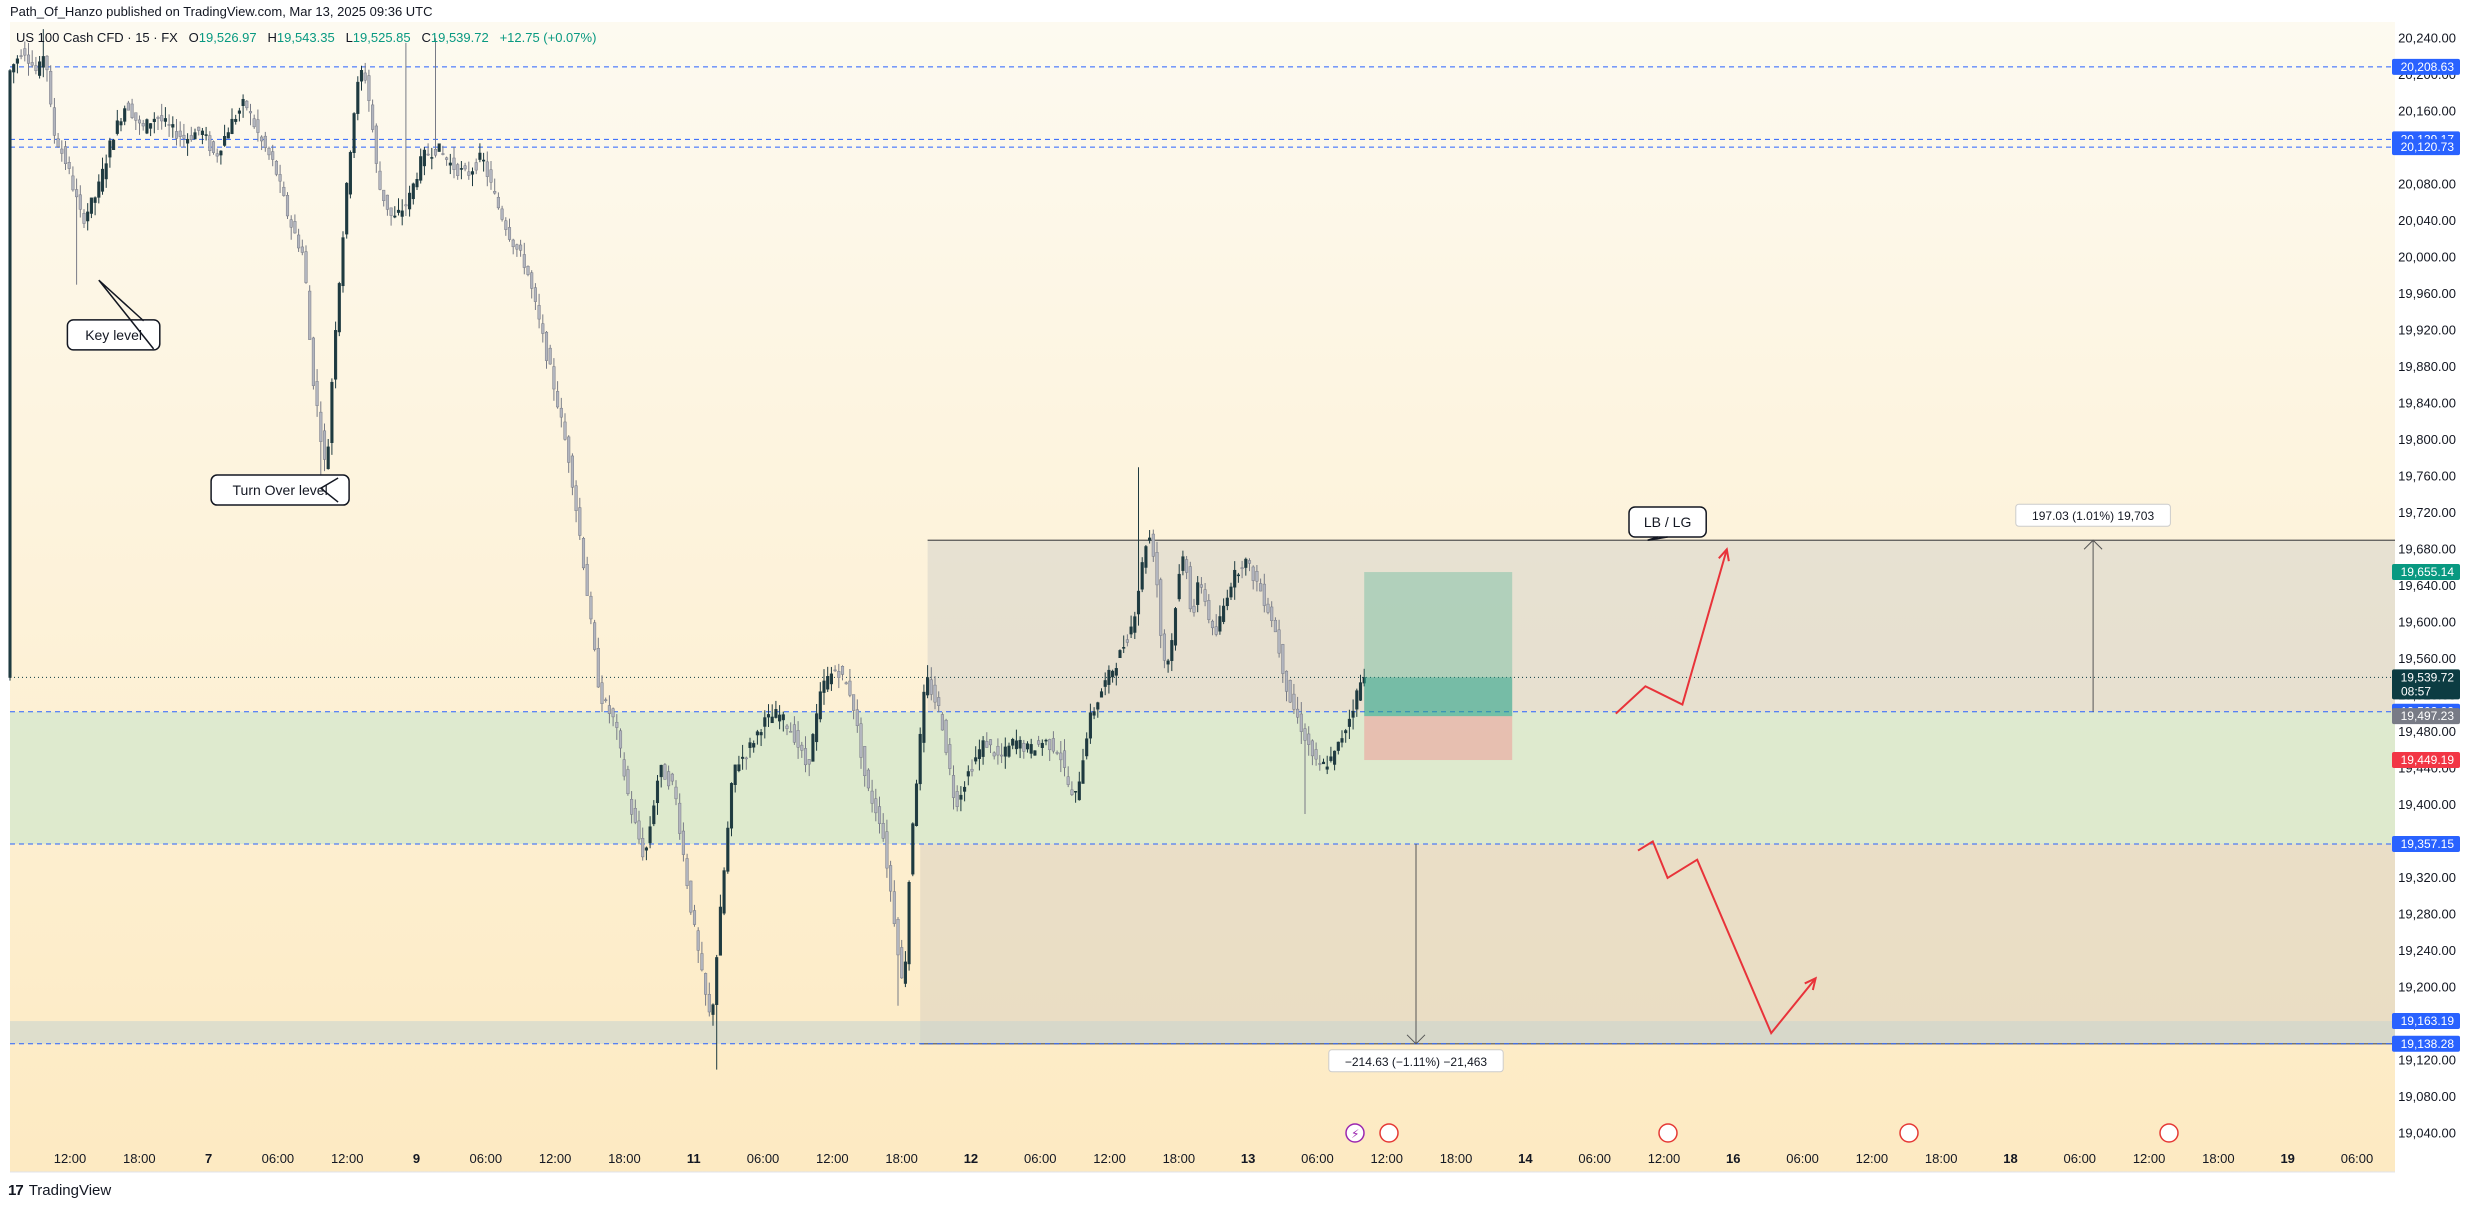 This screenshot has height=1209, width=2475. Describe the element at coordinates (426, 37) in the screenshot. I see `close-label: C` at that location.